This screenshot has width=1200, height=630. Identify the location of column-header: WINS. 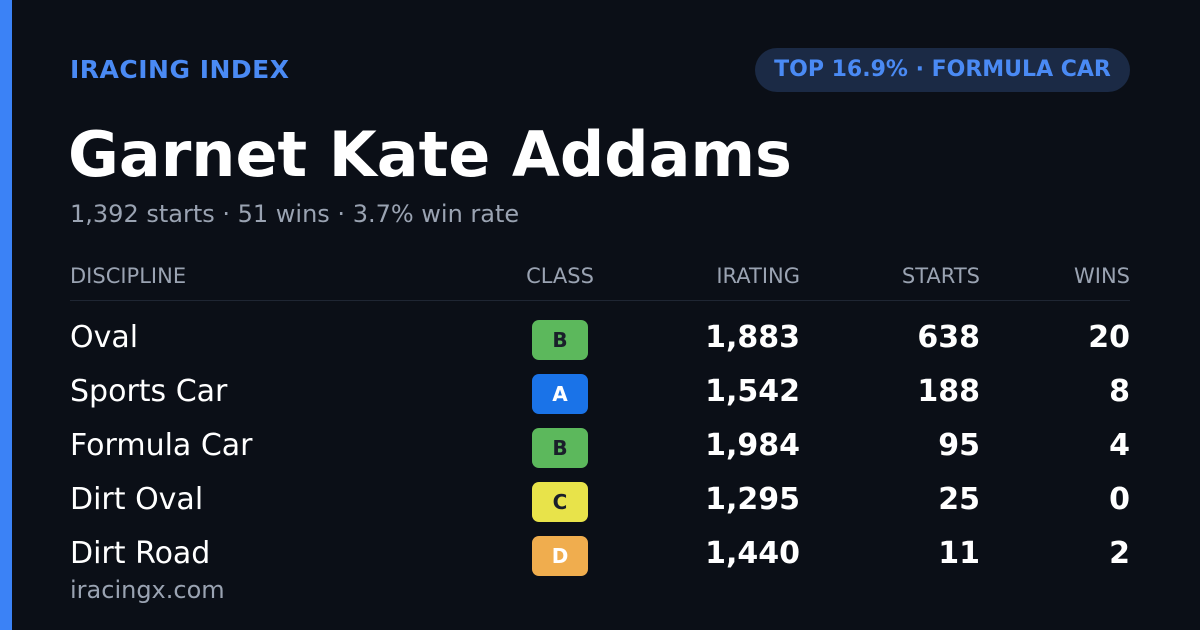
(1102, 276).